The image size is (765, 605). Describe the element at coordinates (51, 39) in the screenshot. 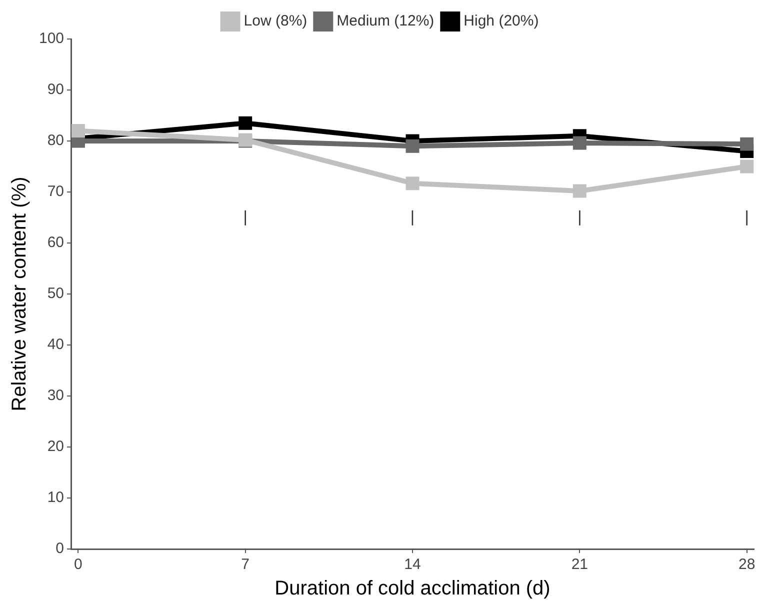

I see `y-tick-label: 100` at that location.